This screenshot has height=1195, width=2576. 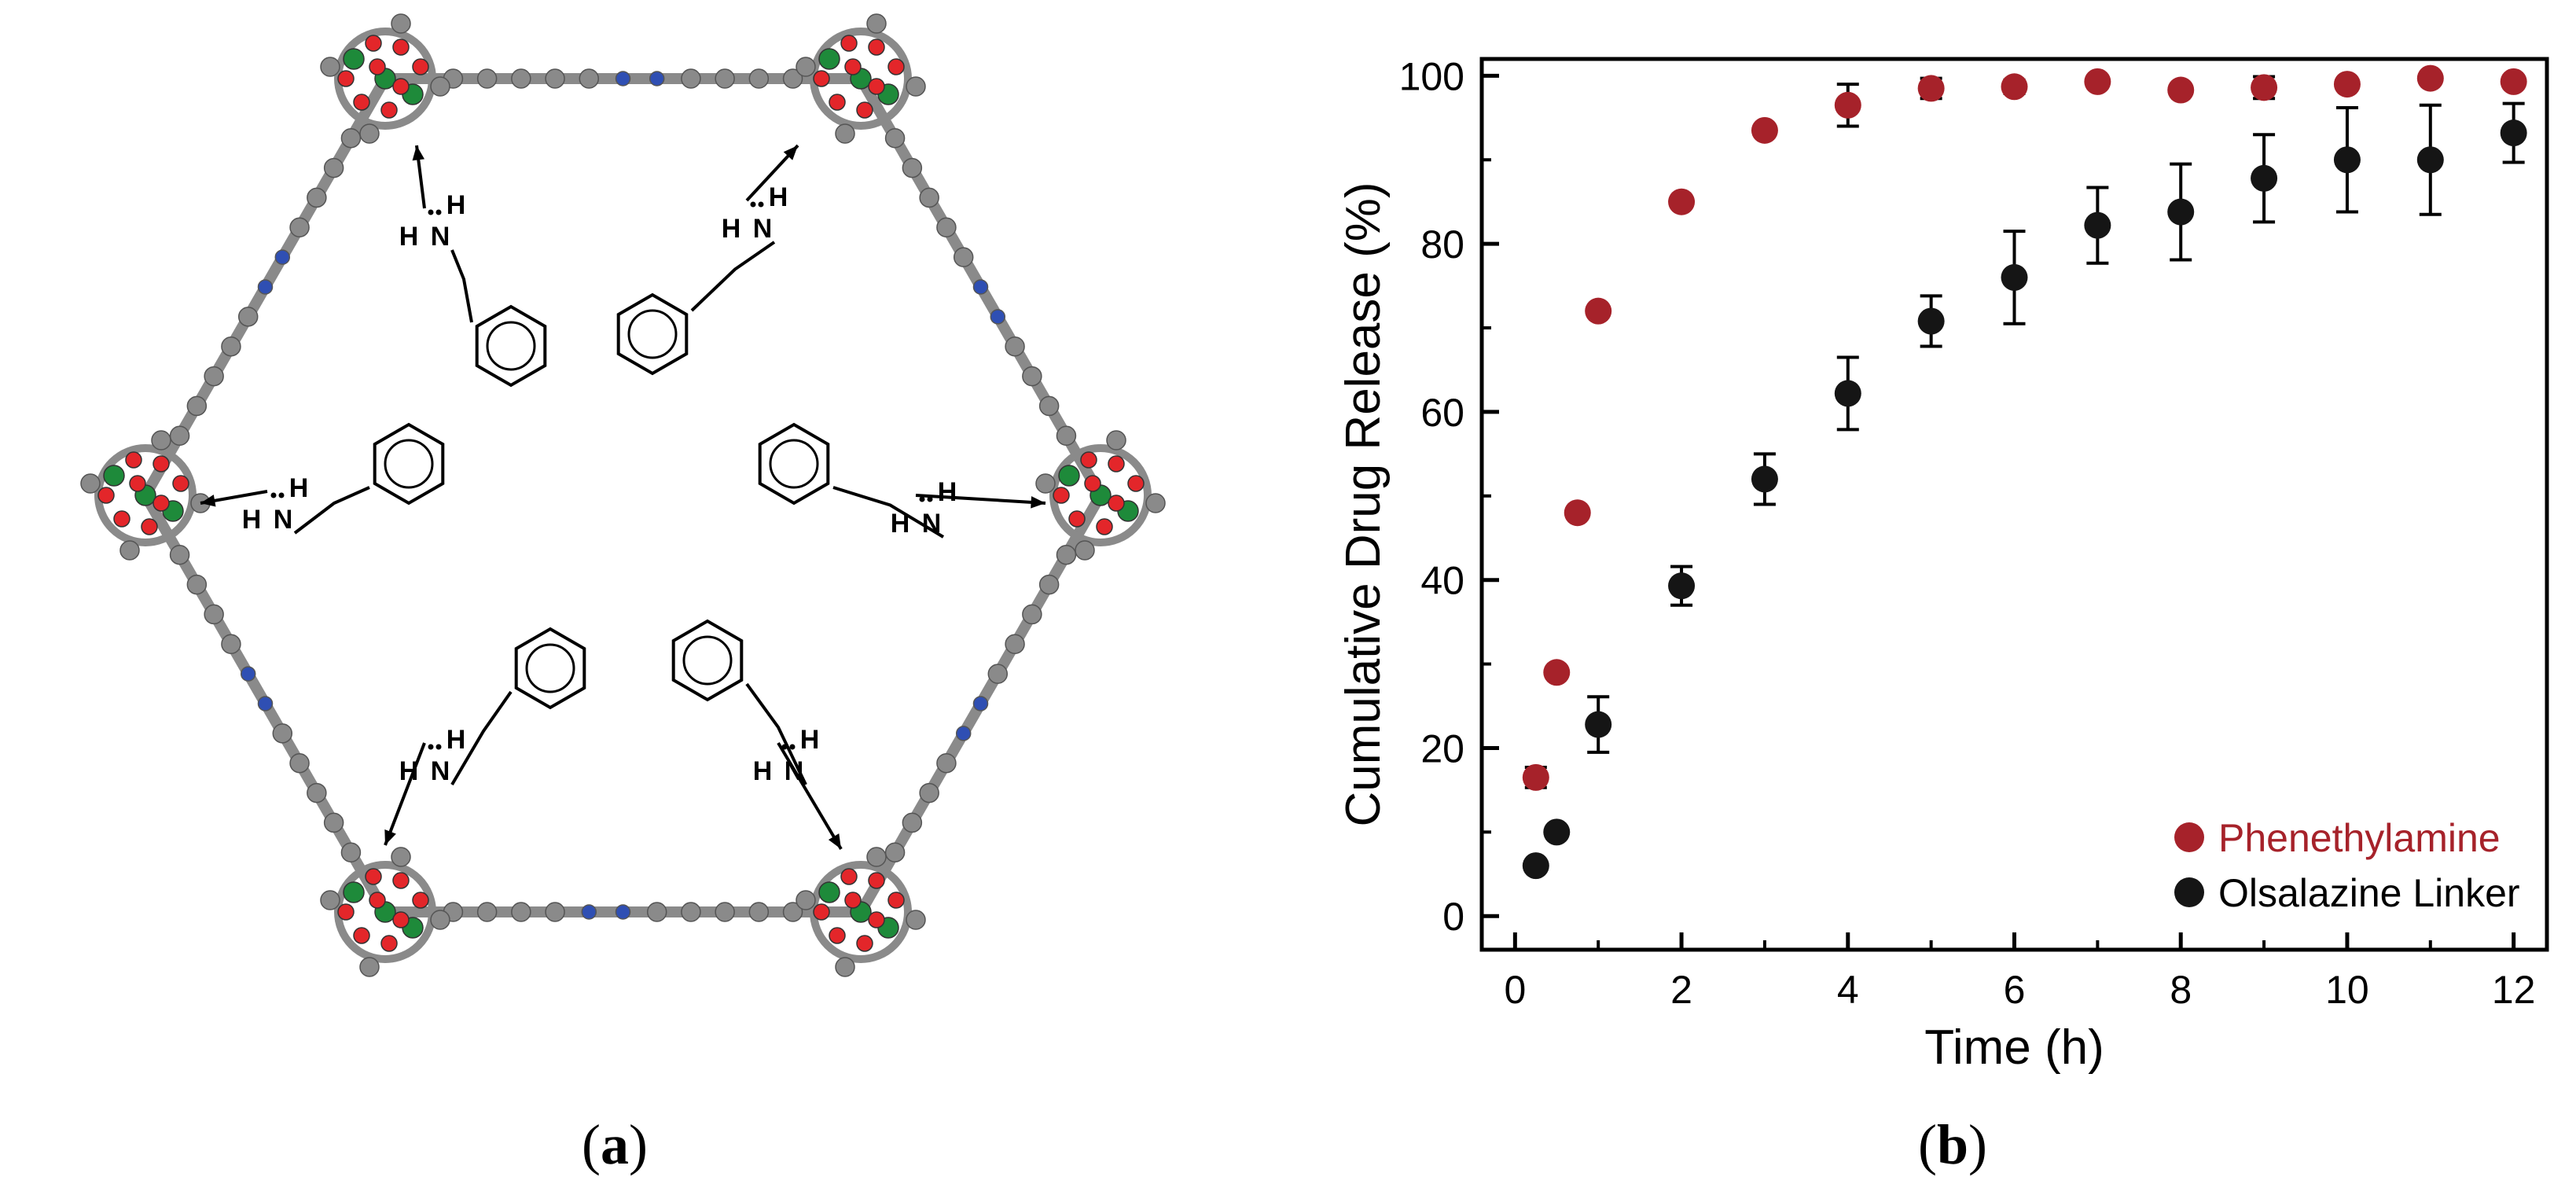 I want to click on x-axis: 0 2 4 6 8 10 12, so click(x=2019, y=972).